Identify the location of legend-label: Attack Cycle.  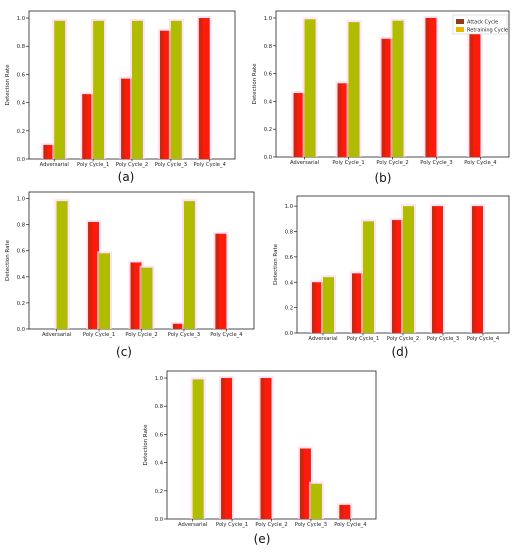
(482, 23).